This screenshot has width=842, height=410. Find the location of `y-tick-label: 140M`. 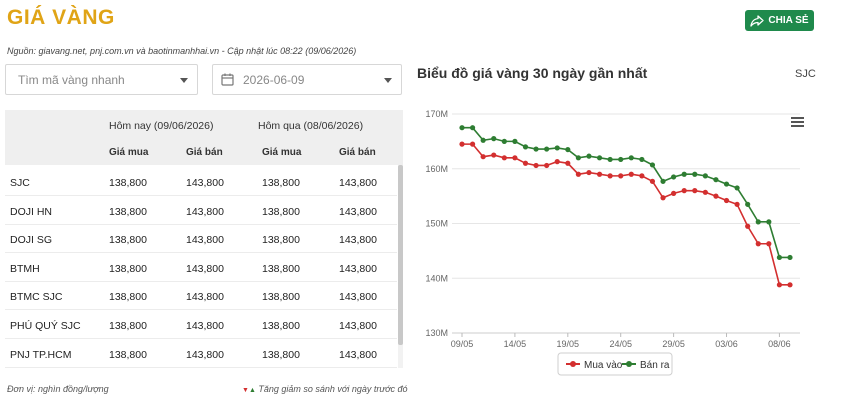

y-tick-label: 140M is located at coordinates (436, 278).